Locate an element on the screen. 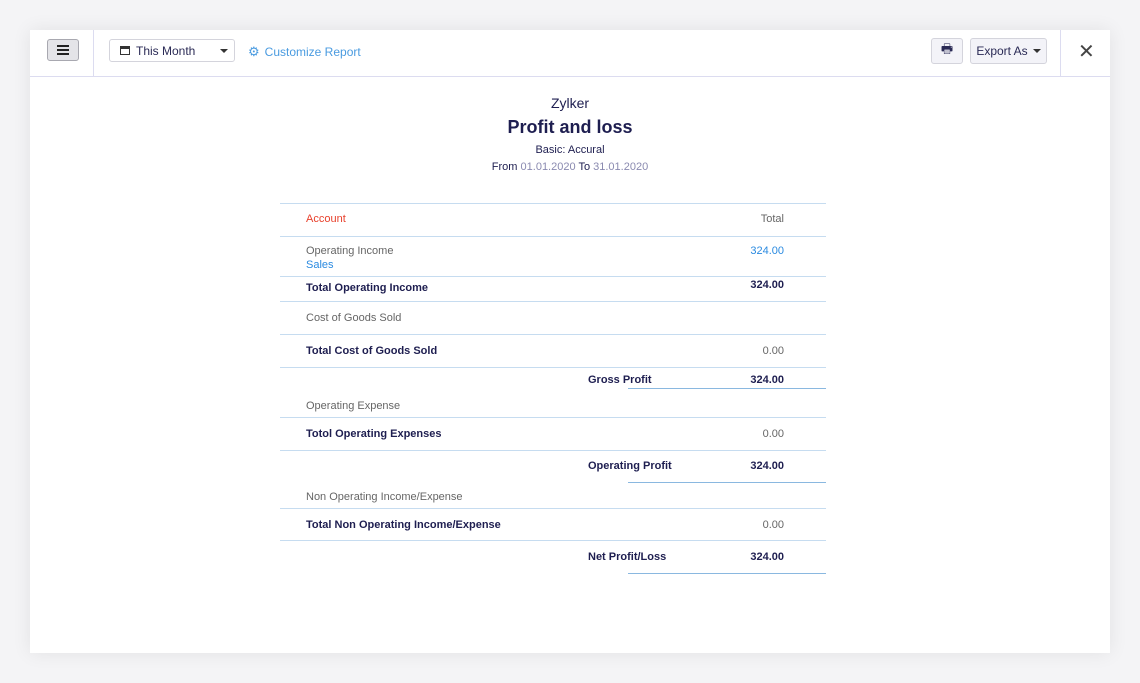  close-icon: ✕ is located at coordinates (1086, 52).